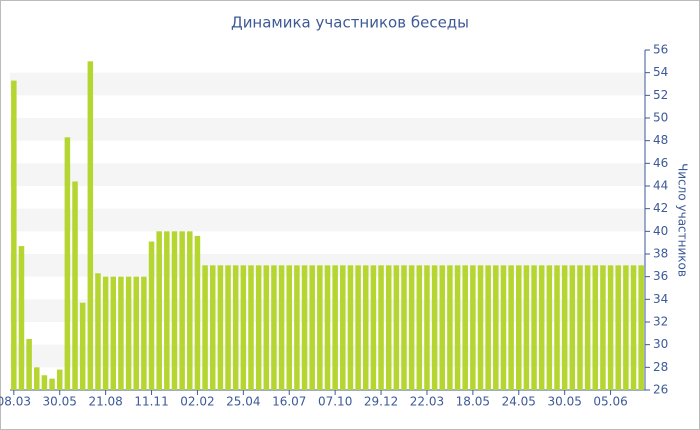  Describe the element at coordinates (151, 402) in the screenshot. I see `x-tick-label: 11.11` at that location.